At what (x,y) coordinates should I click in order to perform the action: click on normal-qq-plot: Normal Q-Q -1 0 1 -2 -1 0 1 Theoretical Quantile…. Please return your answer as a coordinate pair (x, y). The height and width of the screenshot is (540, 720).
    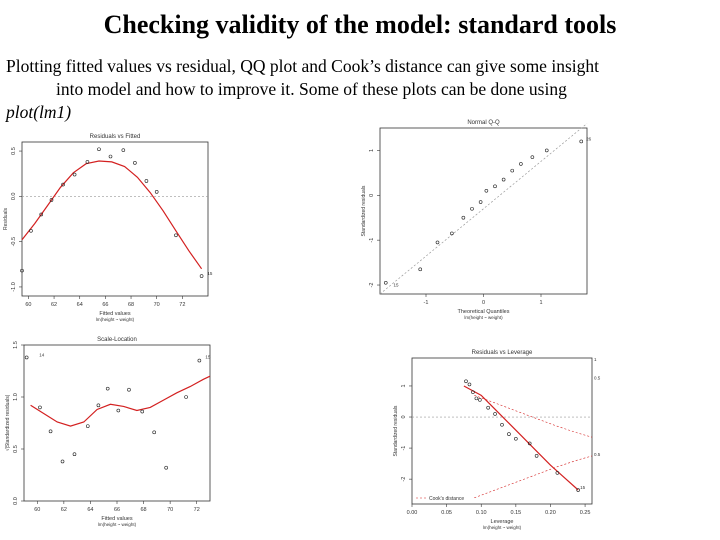
    Looking at the image, I should click on (476, 220).